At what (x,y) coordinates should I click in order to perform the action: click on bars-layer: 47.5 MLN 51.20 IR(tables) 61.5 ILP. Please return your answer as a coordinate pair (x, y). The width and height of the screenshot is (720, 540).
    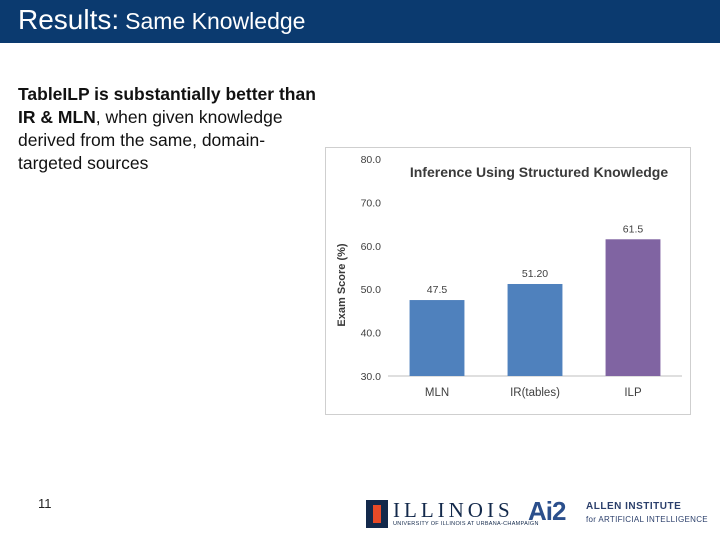
    Looking at the image, I should click on (535, 311).